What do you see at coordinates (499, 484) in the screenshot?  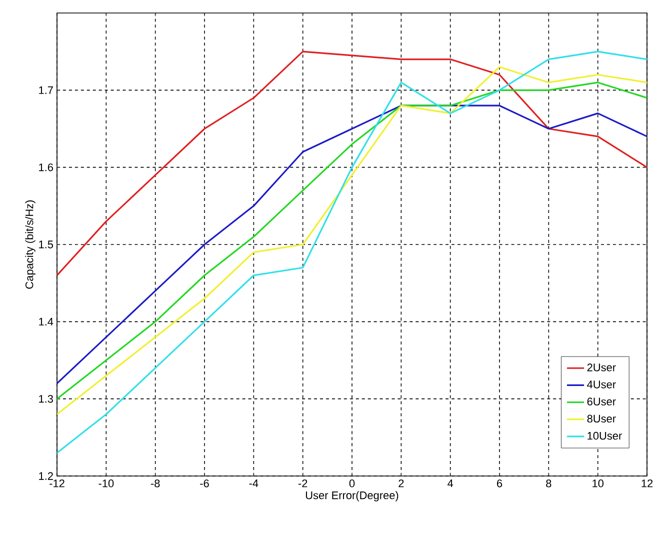 I see `x-tick-label: 6` at bounding box center [499, 484].